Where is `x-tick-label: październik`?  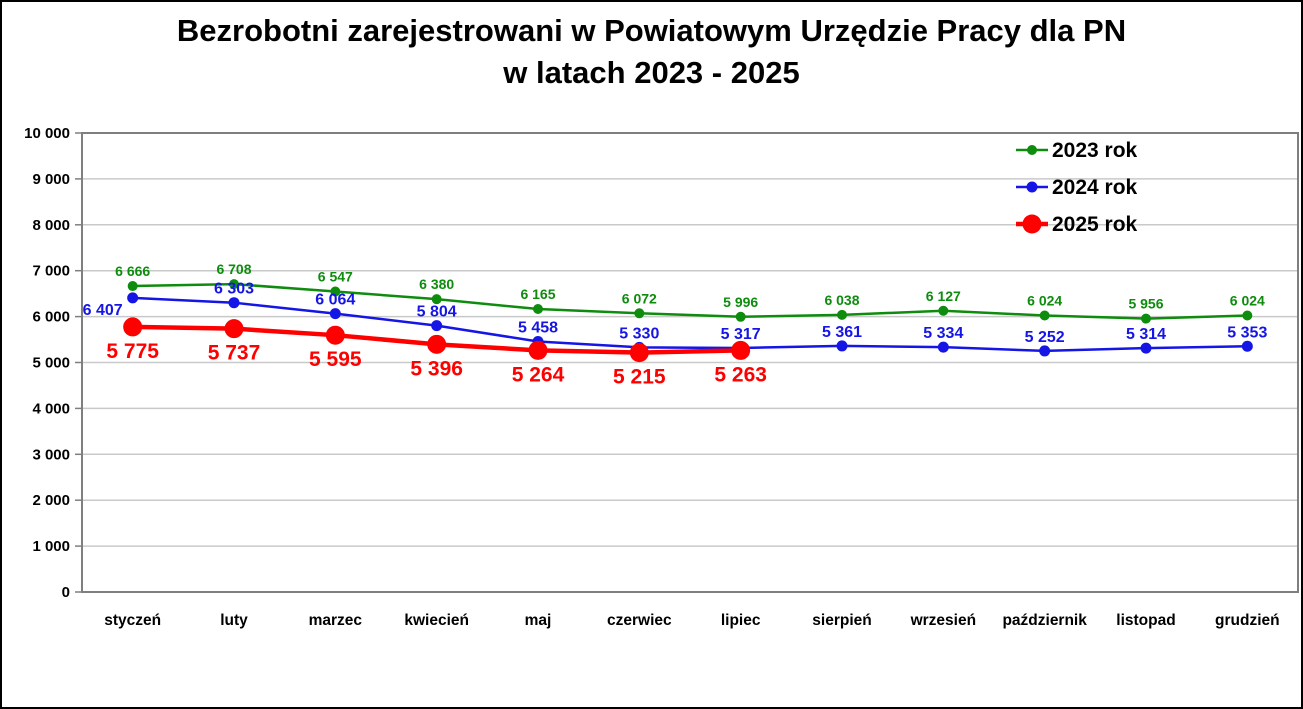 x-tick-label: październik is located at coordinates (1044, 620).